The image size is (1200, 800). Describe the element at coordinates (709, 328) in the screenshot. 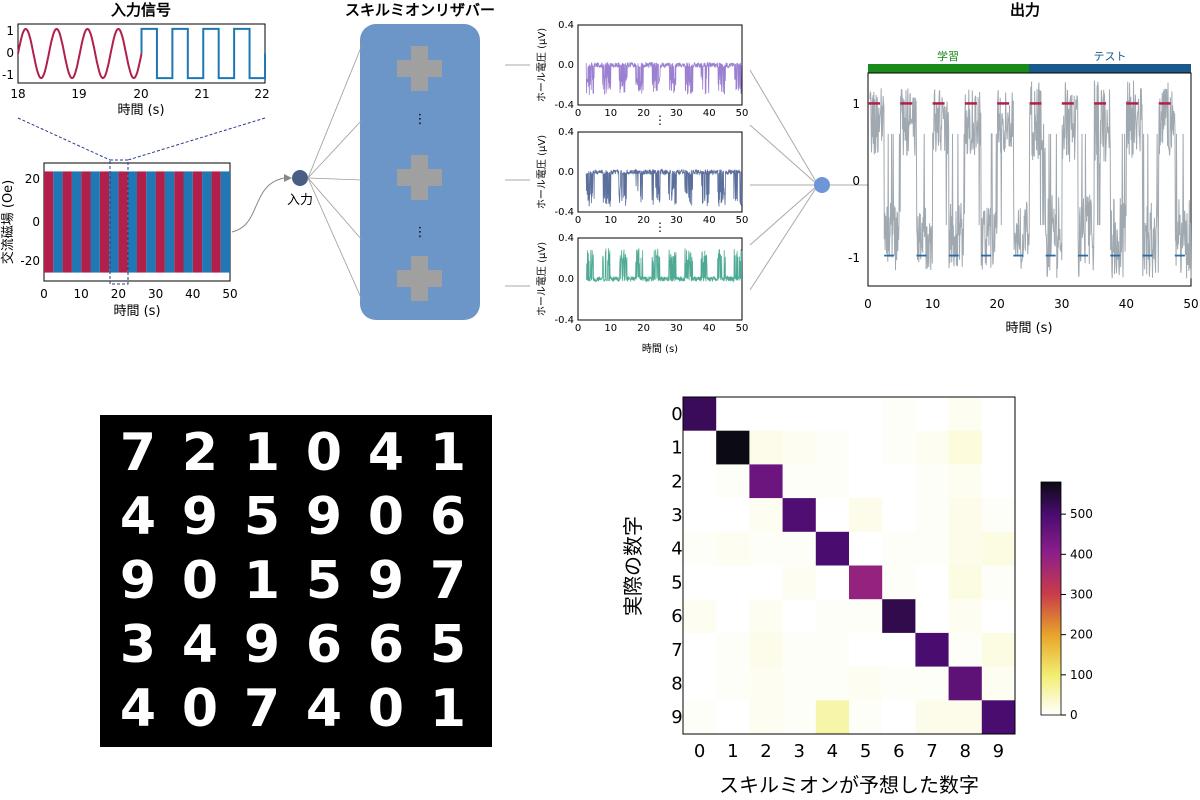

I see `hall-xtick-2-4: 40` at that location.